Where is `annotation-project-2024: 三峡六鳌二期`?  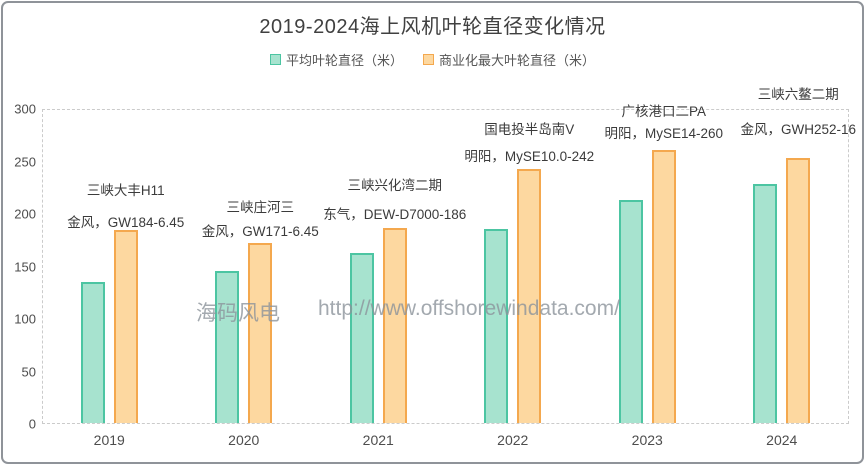 annotation-project-2024: 三峡六鳌二期 is located at coordinates (798, 94).